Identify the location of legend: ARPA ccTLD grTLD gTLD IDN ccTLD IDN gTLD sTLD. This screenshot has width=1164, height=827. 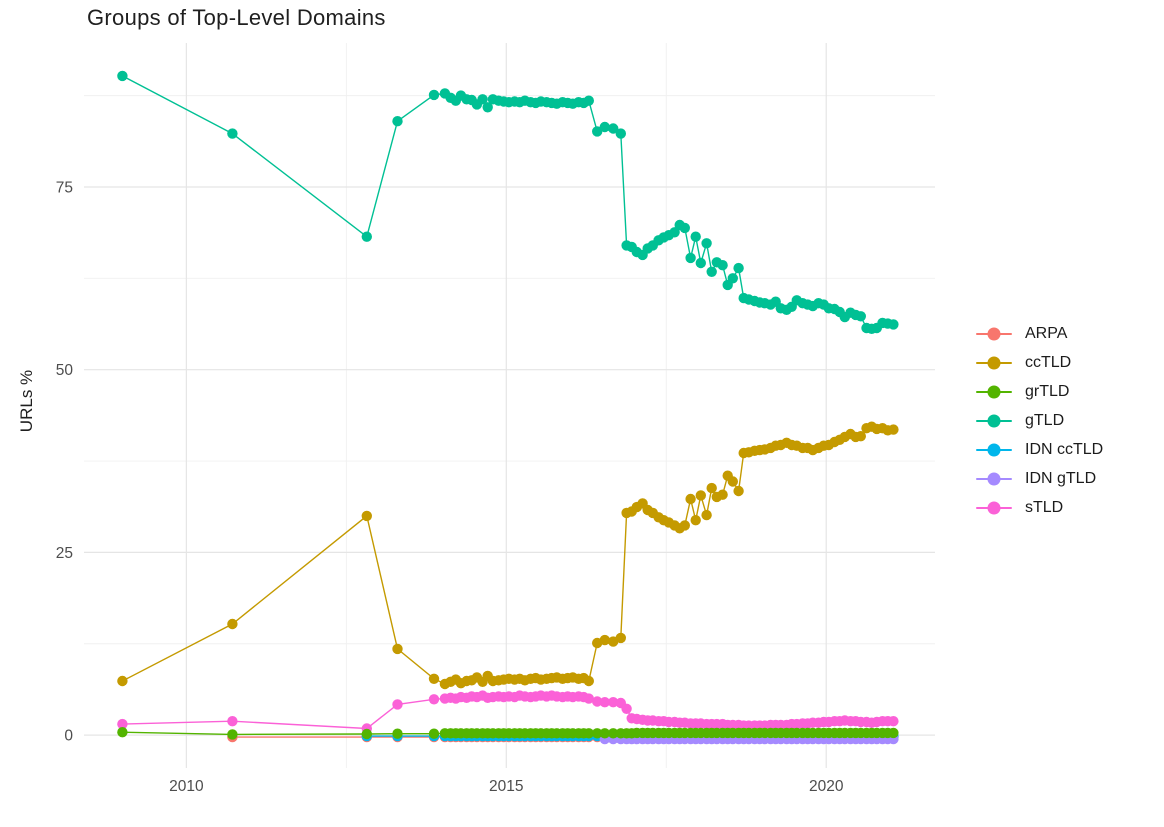
(1039, 420).